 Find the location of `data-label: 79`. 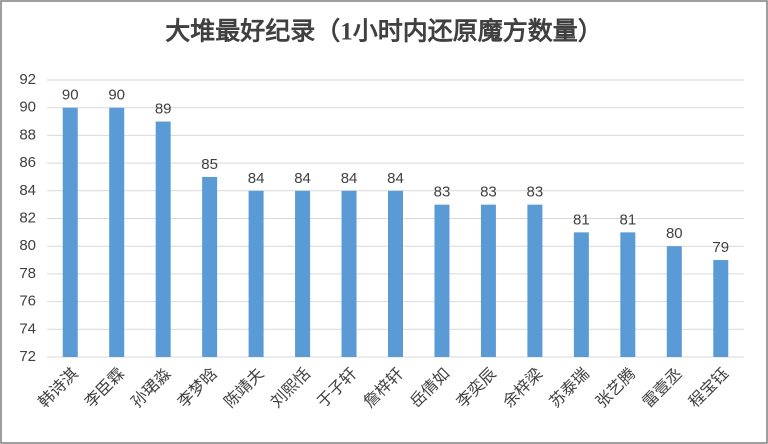

data-label: 79 is located at coordinates (720, 247).